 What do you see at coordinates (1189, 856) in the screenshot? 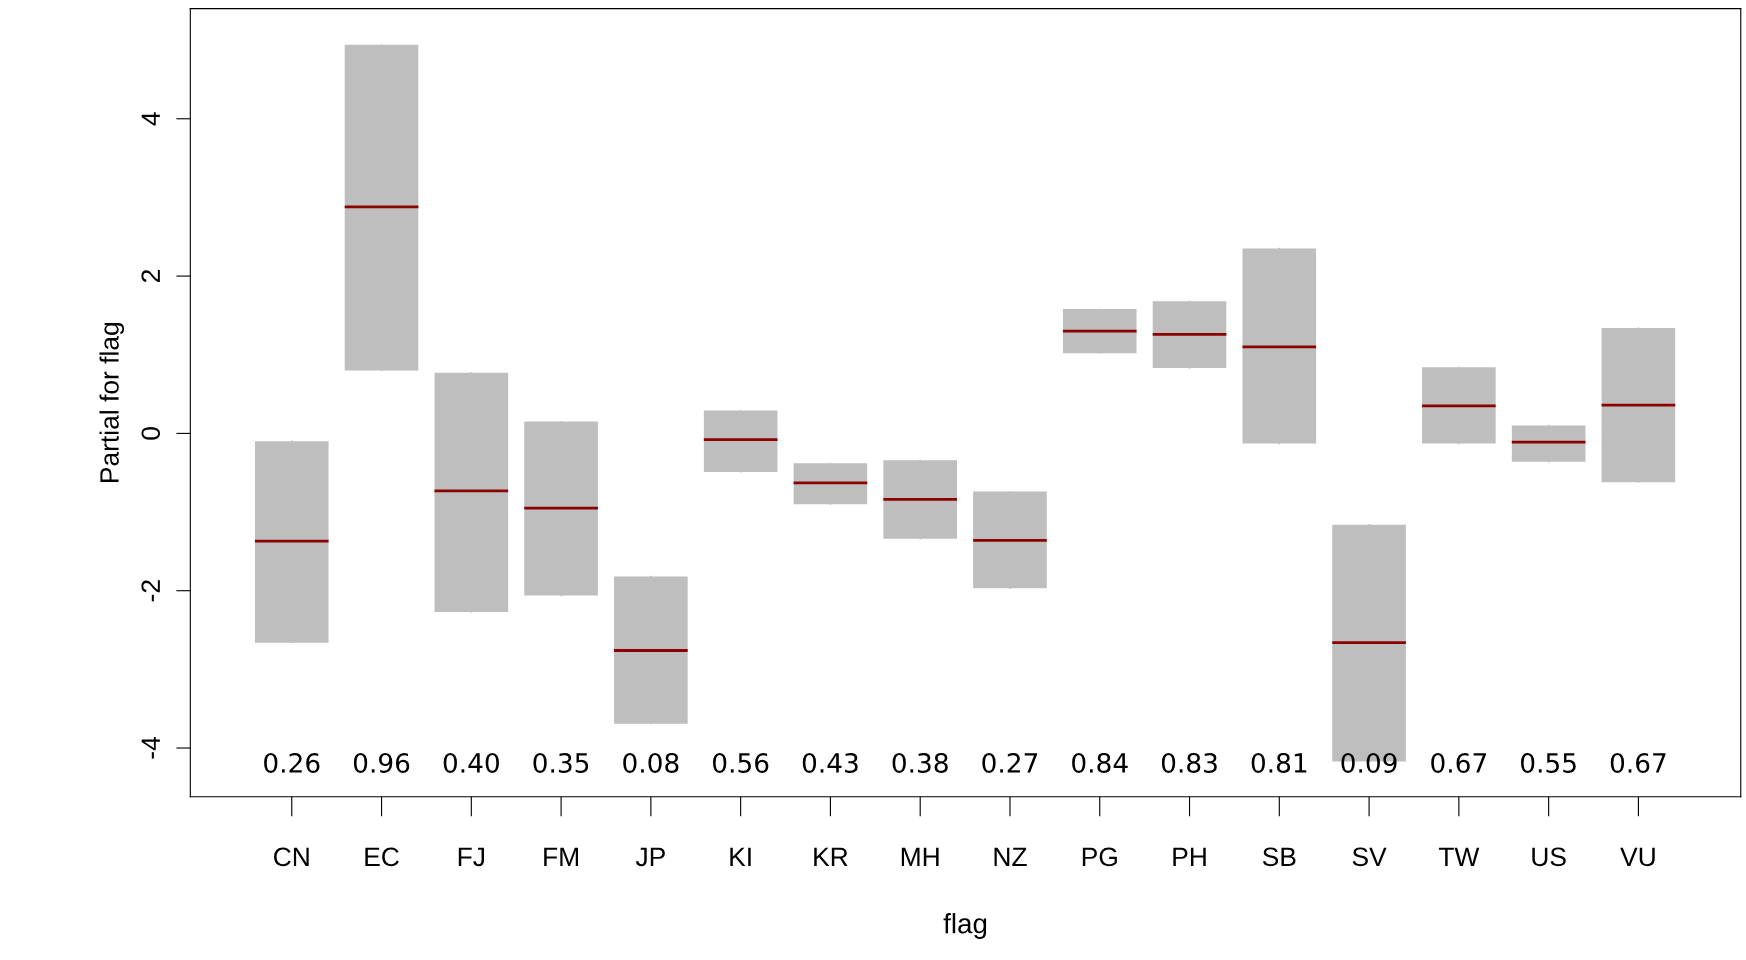
I see `x-tick-label: PH` at bounding box center [1189, 856].